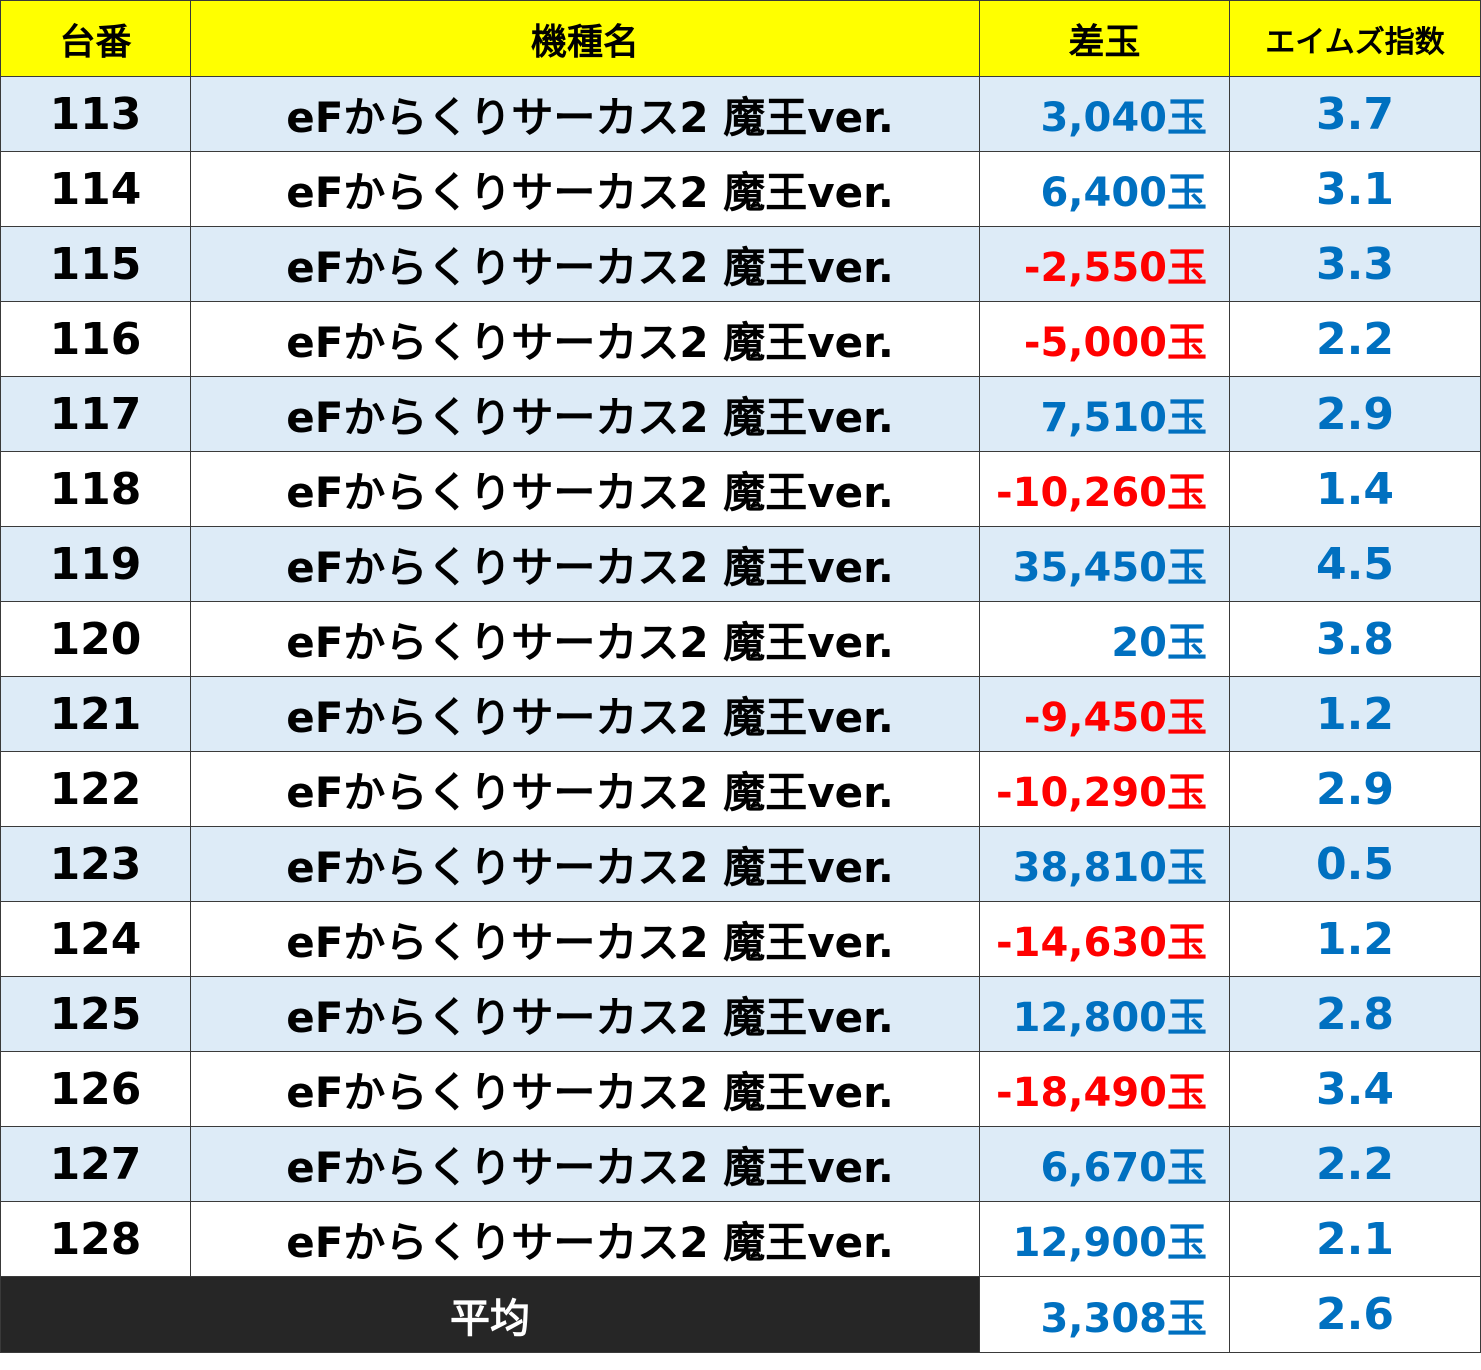 This screenshot has height=1370, width=1481. I want to click on difference-cell: -18,490玉, so click(1104, 1089).